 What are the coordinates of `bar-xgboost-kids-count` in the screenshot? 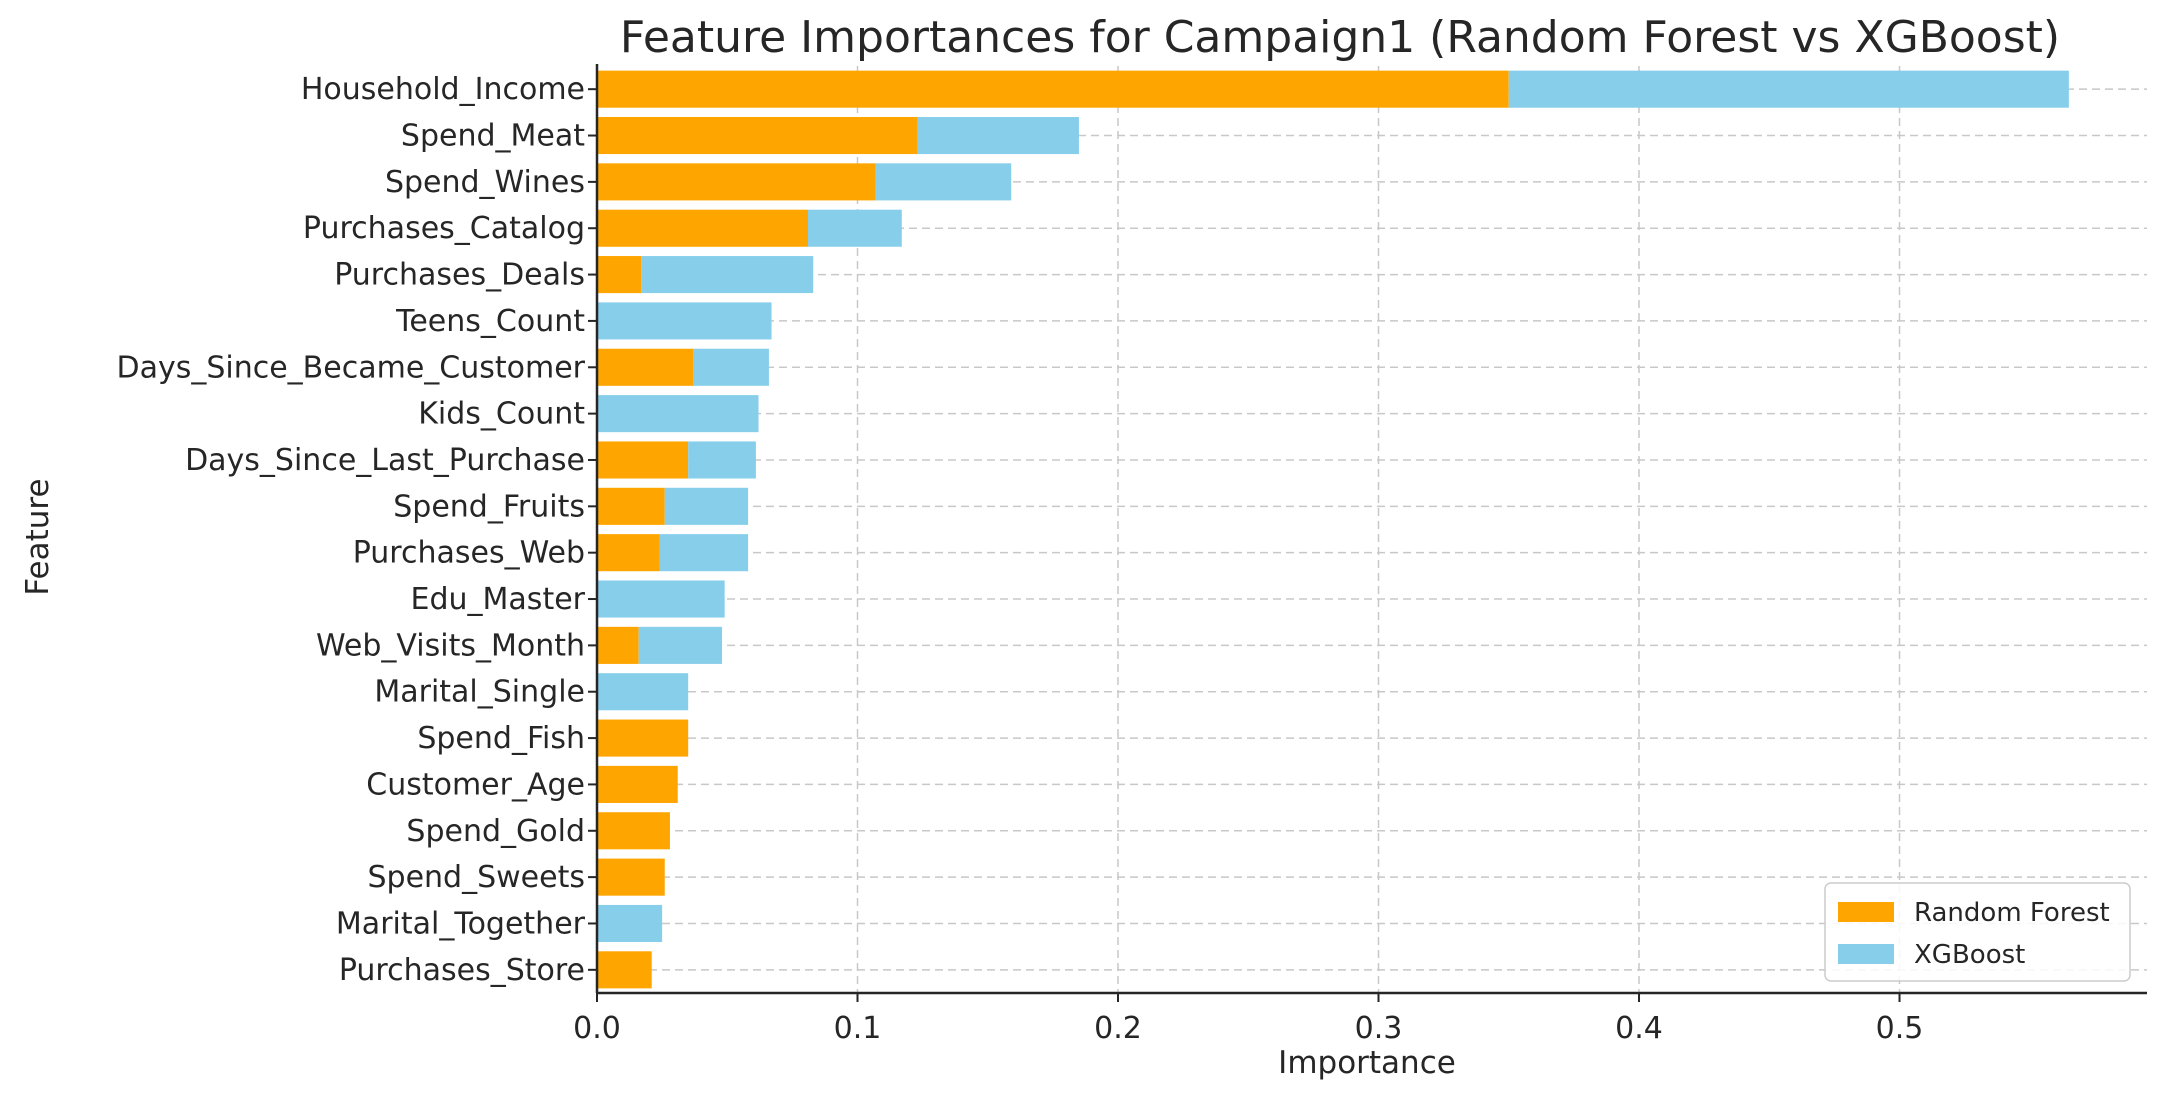 It's located at (678, 414).